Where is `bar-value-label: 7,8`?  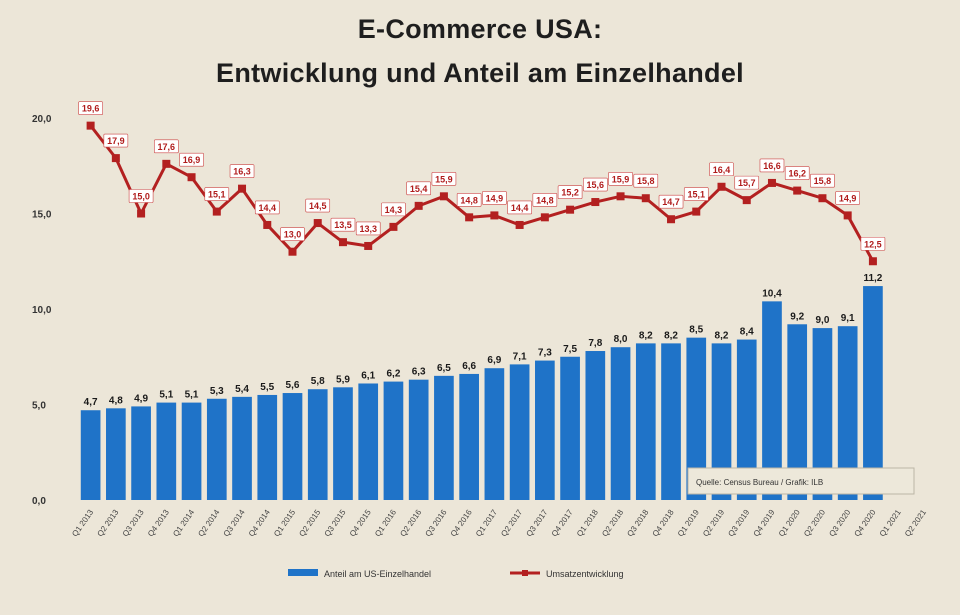 bar-value-label: 7,8 is located at coordinates (595, 343).